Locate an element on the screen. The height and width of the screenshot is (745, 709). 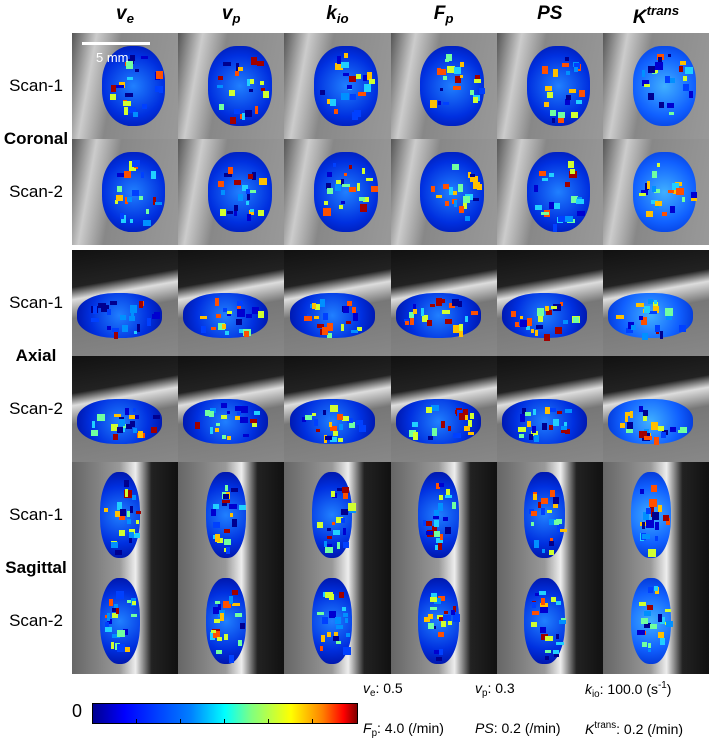
legend-entry: vp: 0.3 is located at coordinates (495, 689).